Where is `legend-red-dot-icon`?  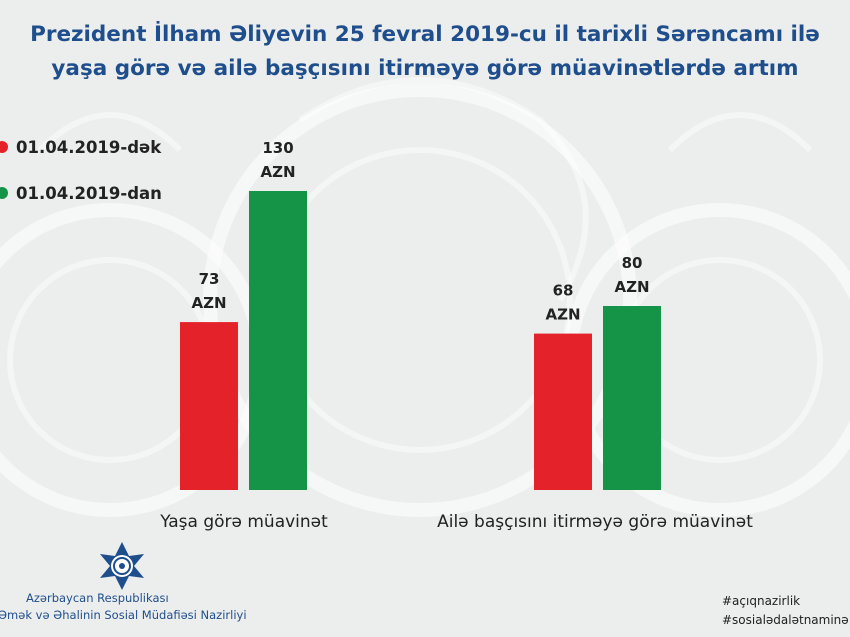
legend-red-dot-icon is located at coordinates (4, 147).